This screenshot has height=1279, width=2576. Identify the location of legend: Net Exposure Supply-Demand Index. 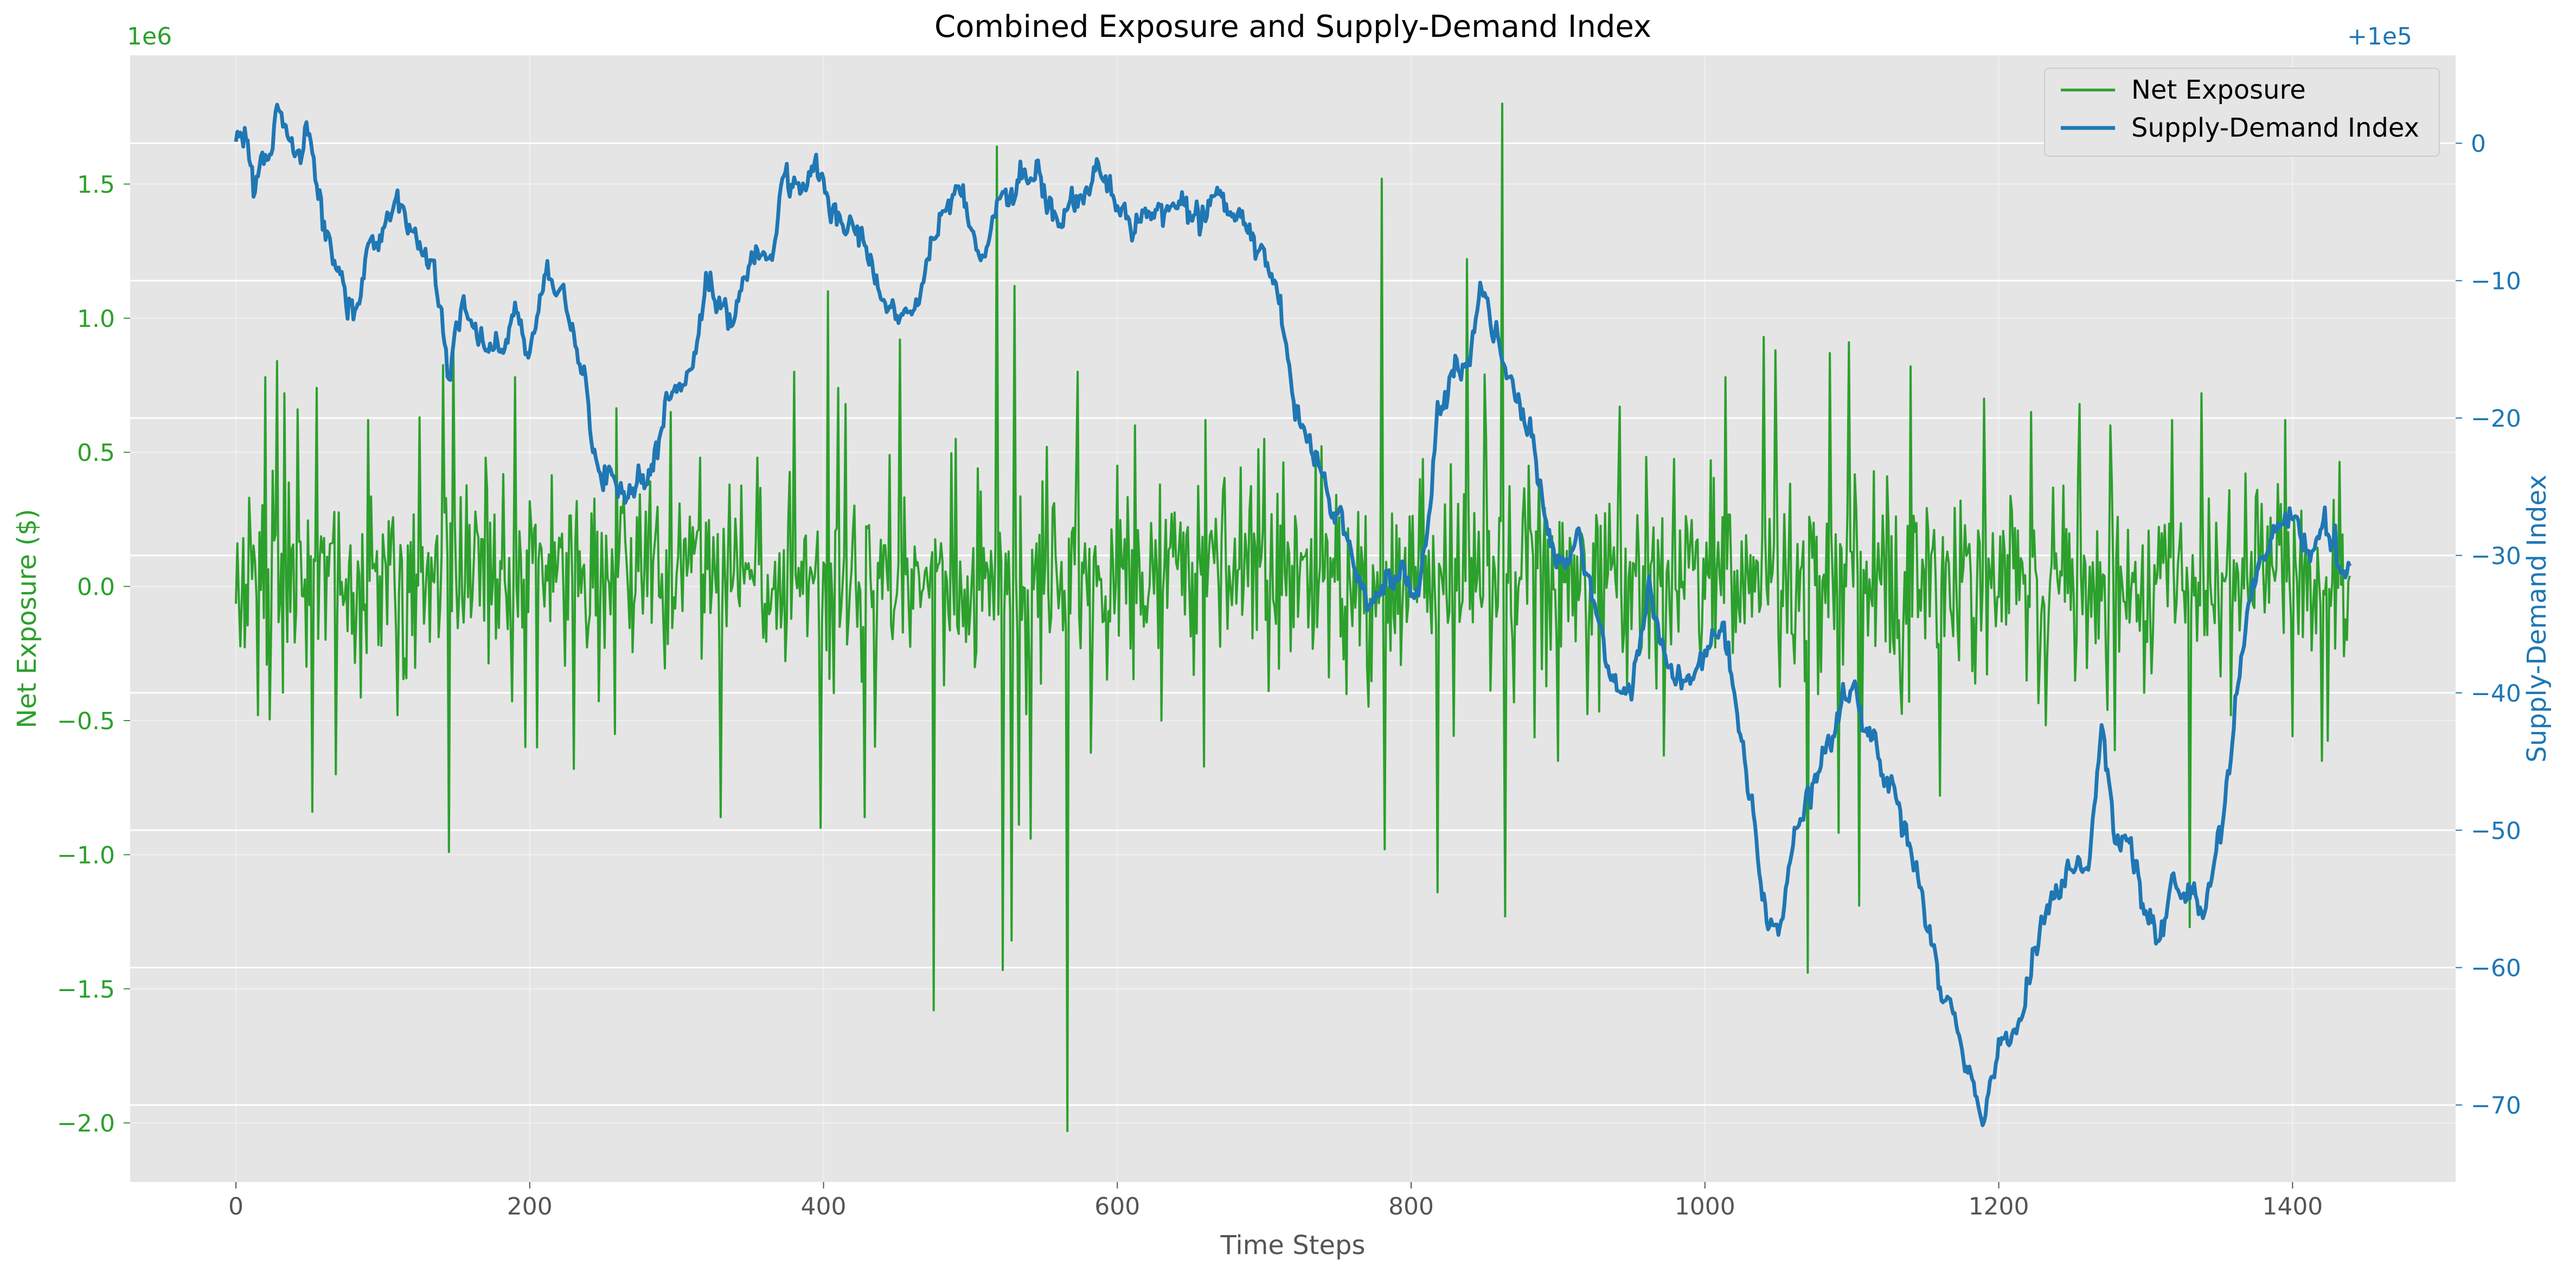
(2242, 112).